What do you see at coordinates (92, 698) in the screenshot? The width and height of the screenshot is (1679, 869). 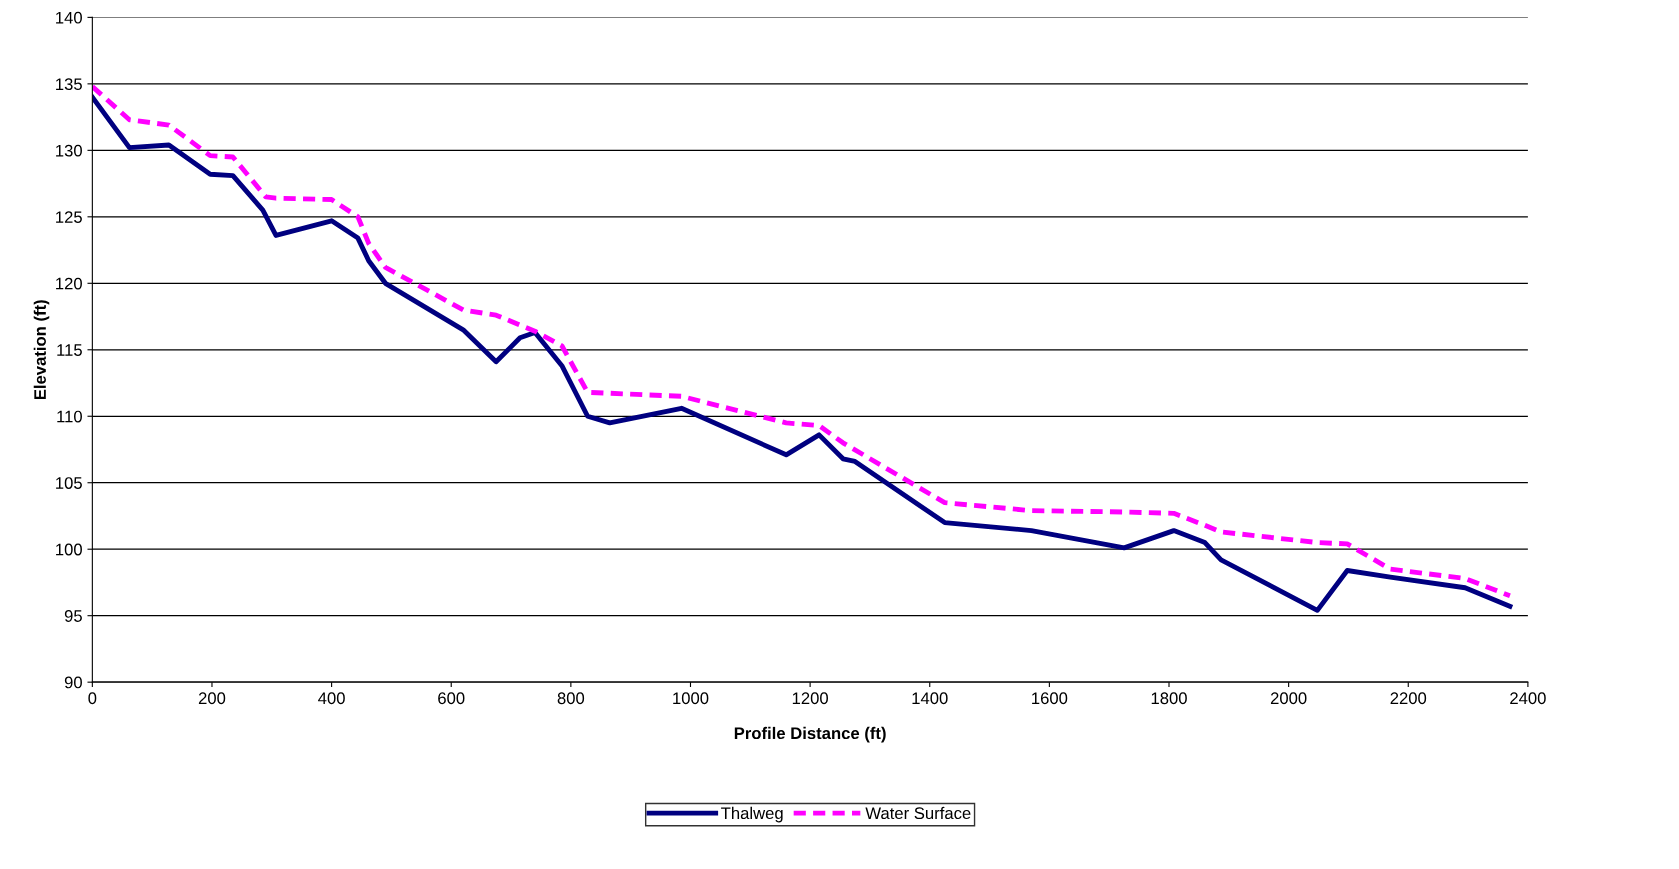 I see `x-tick-label: 0` at bounding box center [92, 698].